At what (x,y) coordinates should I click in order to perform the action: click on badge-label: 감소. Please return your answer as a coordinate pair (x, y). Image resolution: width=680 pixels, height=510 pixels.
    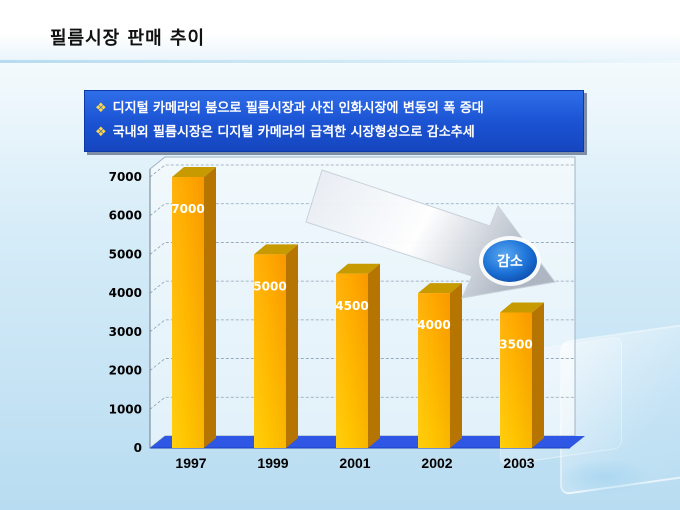
    Looking at the image, I should click on (510, 261).